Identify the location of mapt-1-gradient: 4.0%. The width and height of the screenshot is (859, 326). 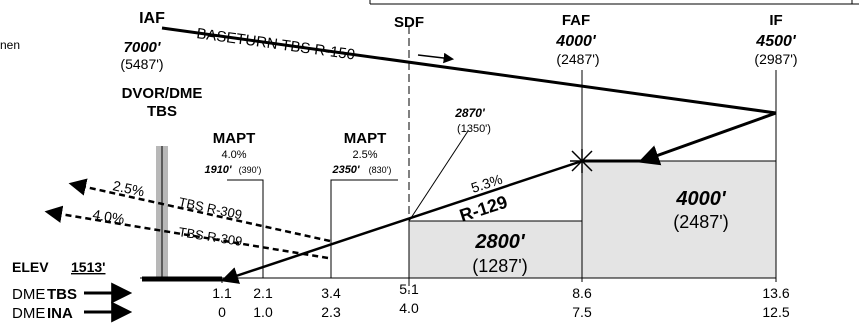
(233, 155).